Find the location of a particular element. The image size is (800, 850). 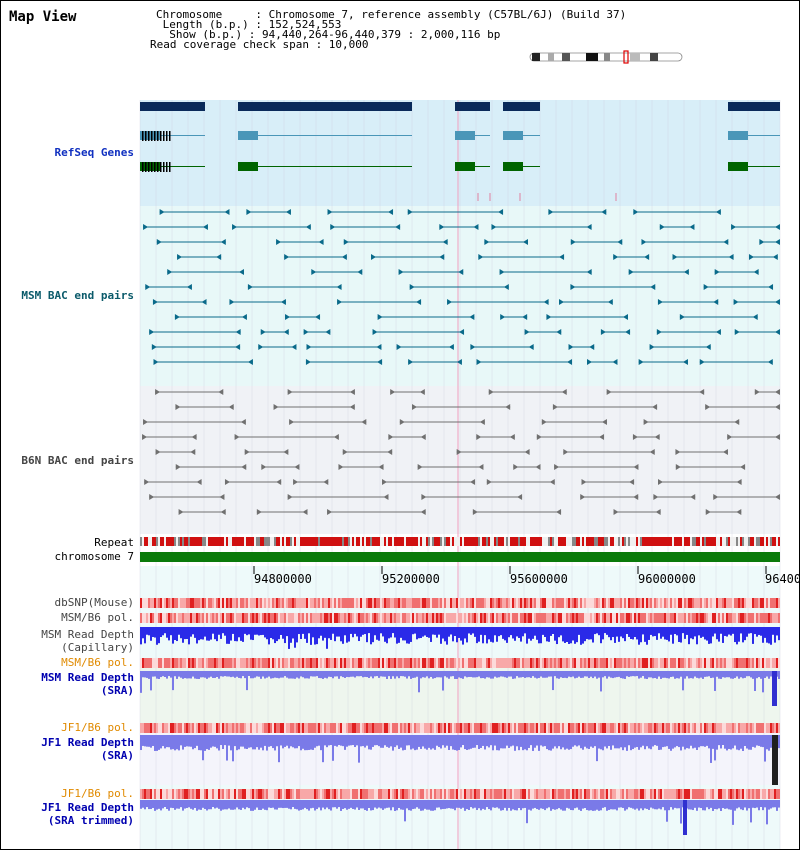

track-label-msm-b6-pol-2: MSM/B6 pol. is located at coordinates (97, 662).